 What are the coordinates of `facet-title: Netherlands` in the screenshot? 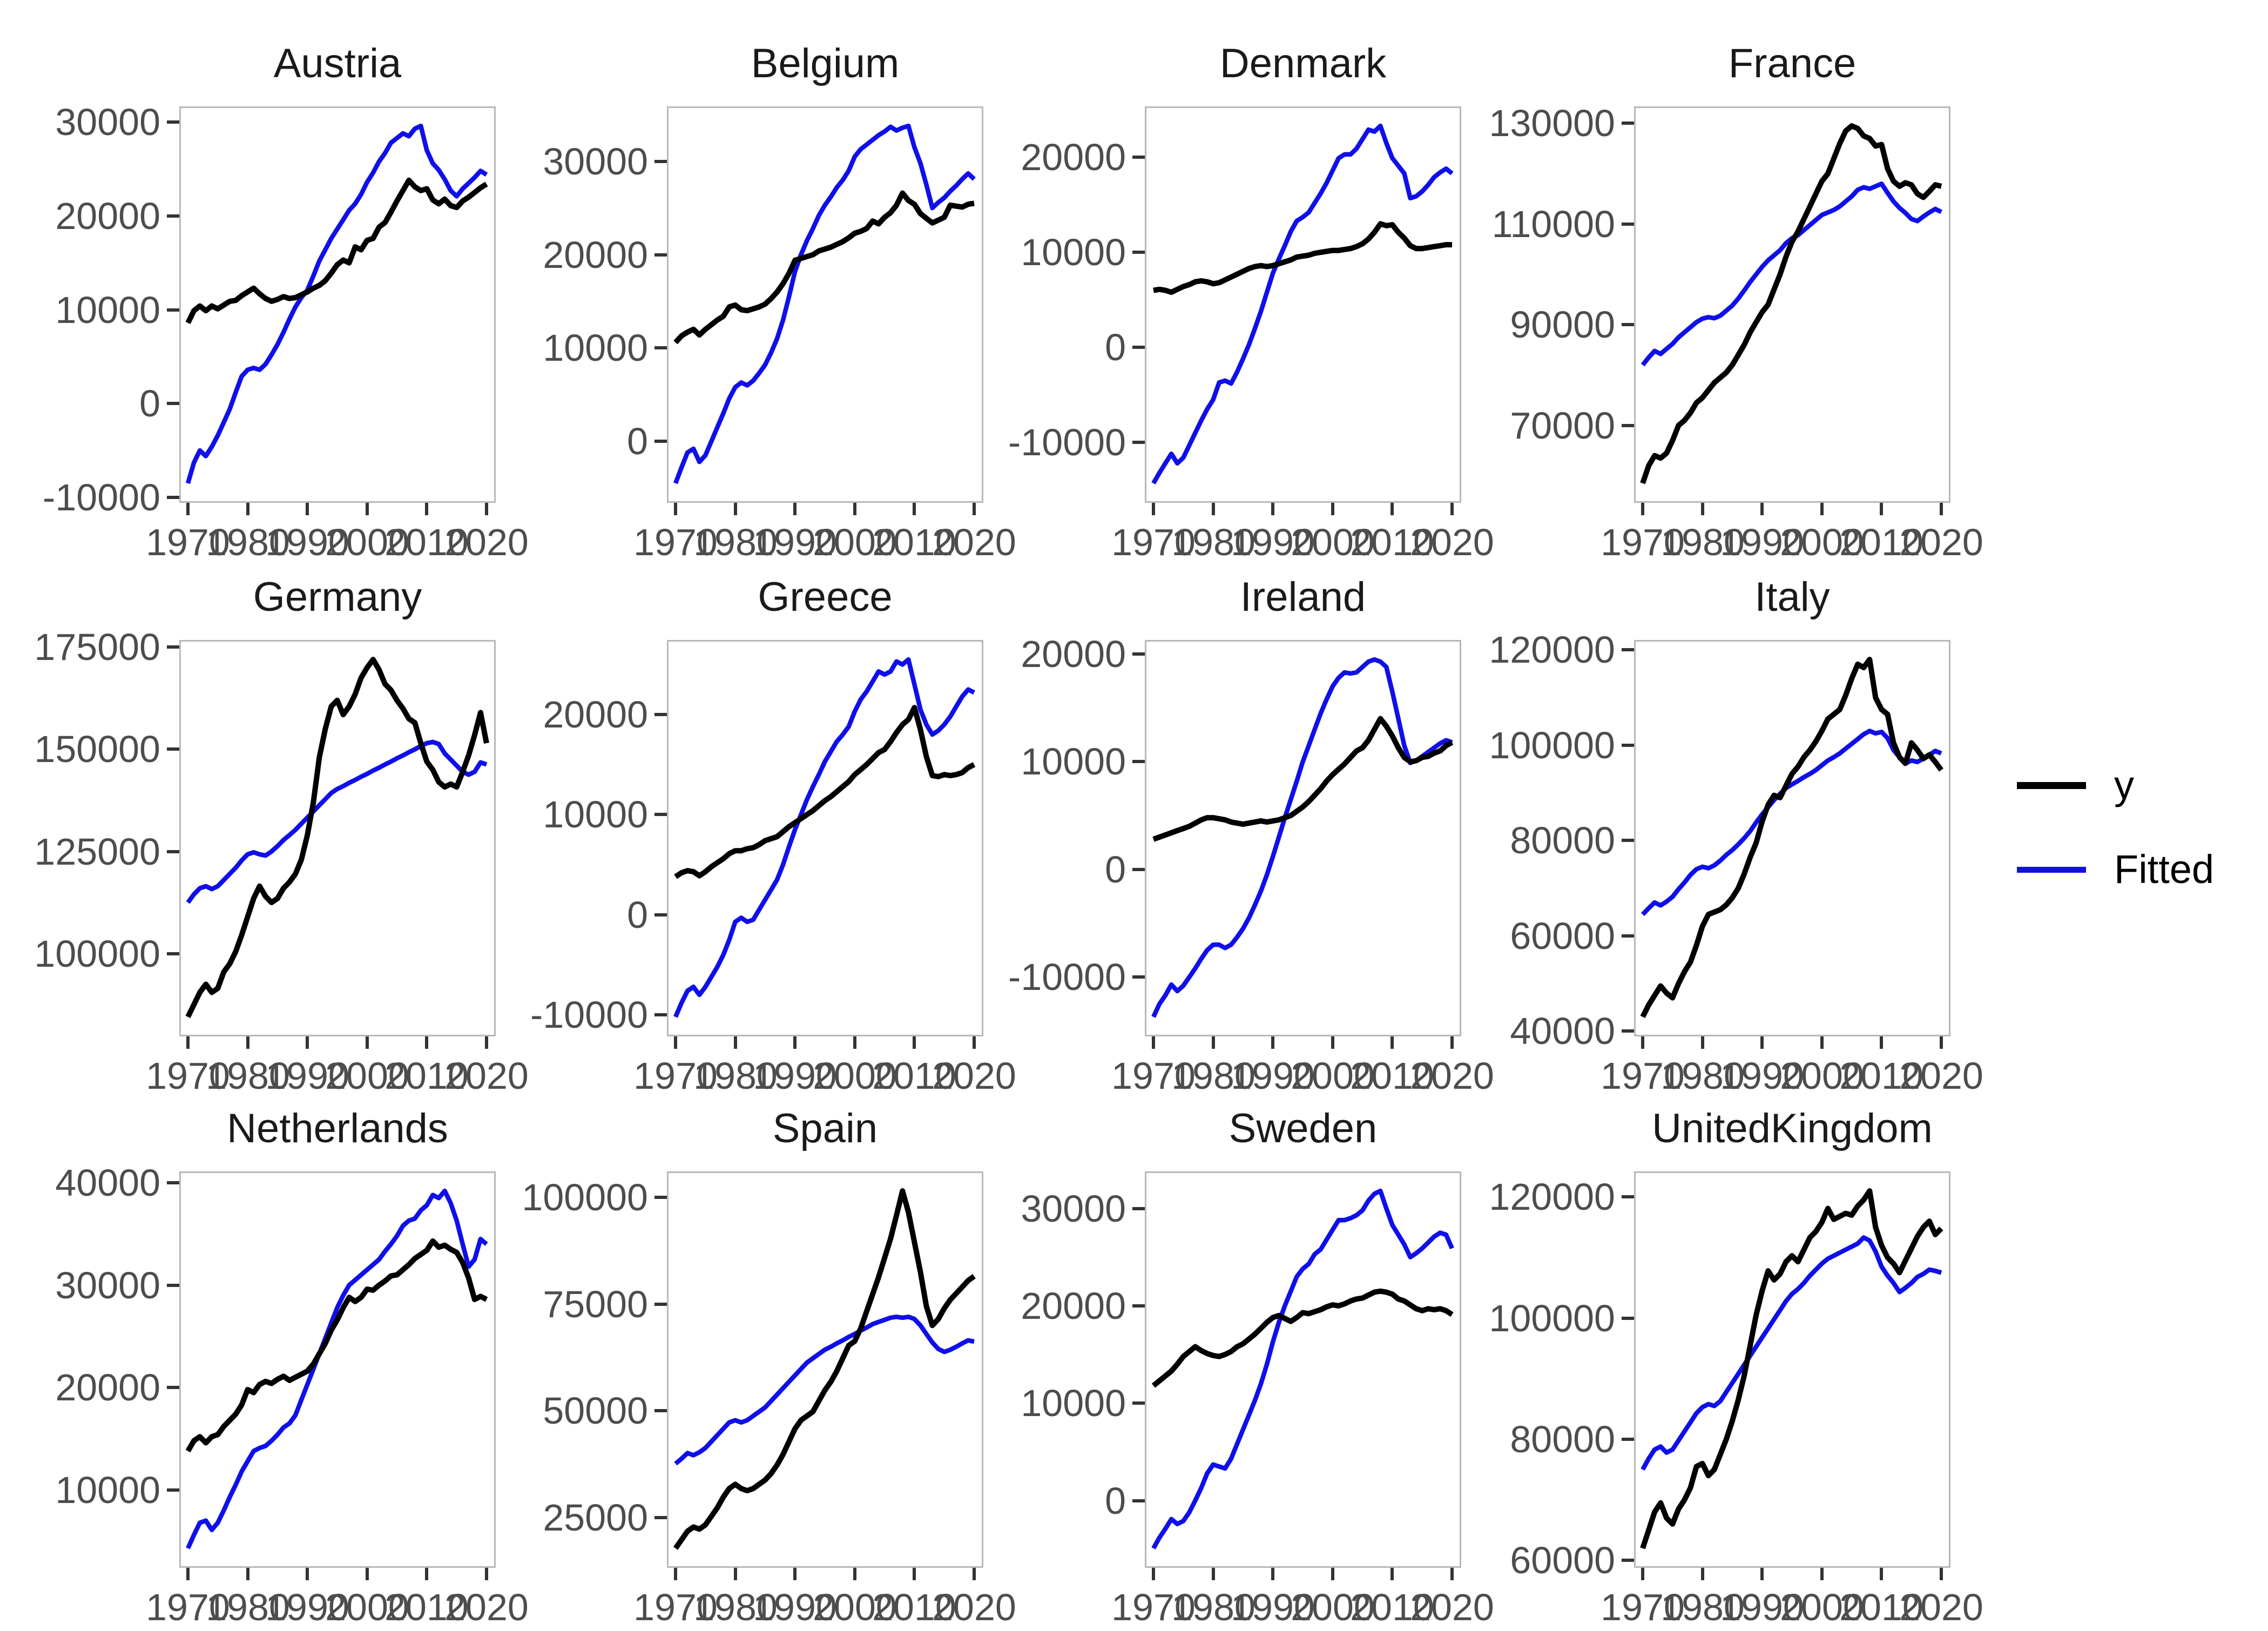 It's located at (337, 1128).